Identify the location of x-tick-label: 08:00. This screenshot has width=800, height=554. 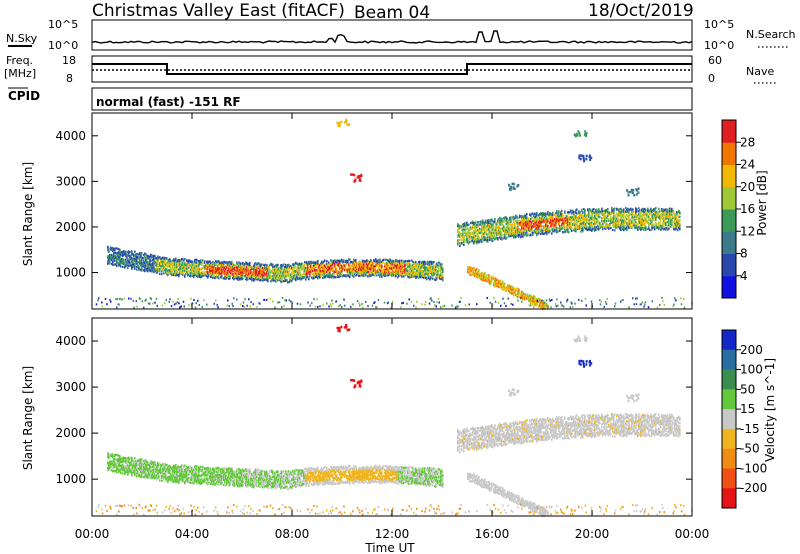
(292, 534).